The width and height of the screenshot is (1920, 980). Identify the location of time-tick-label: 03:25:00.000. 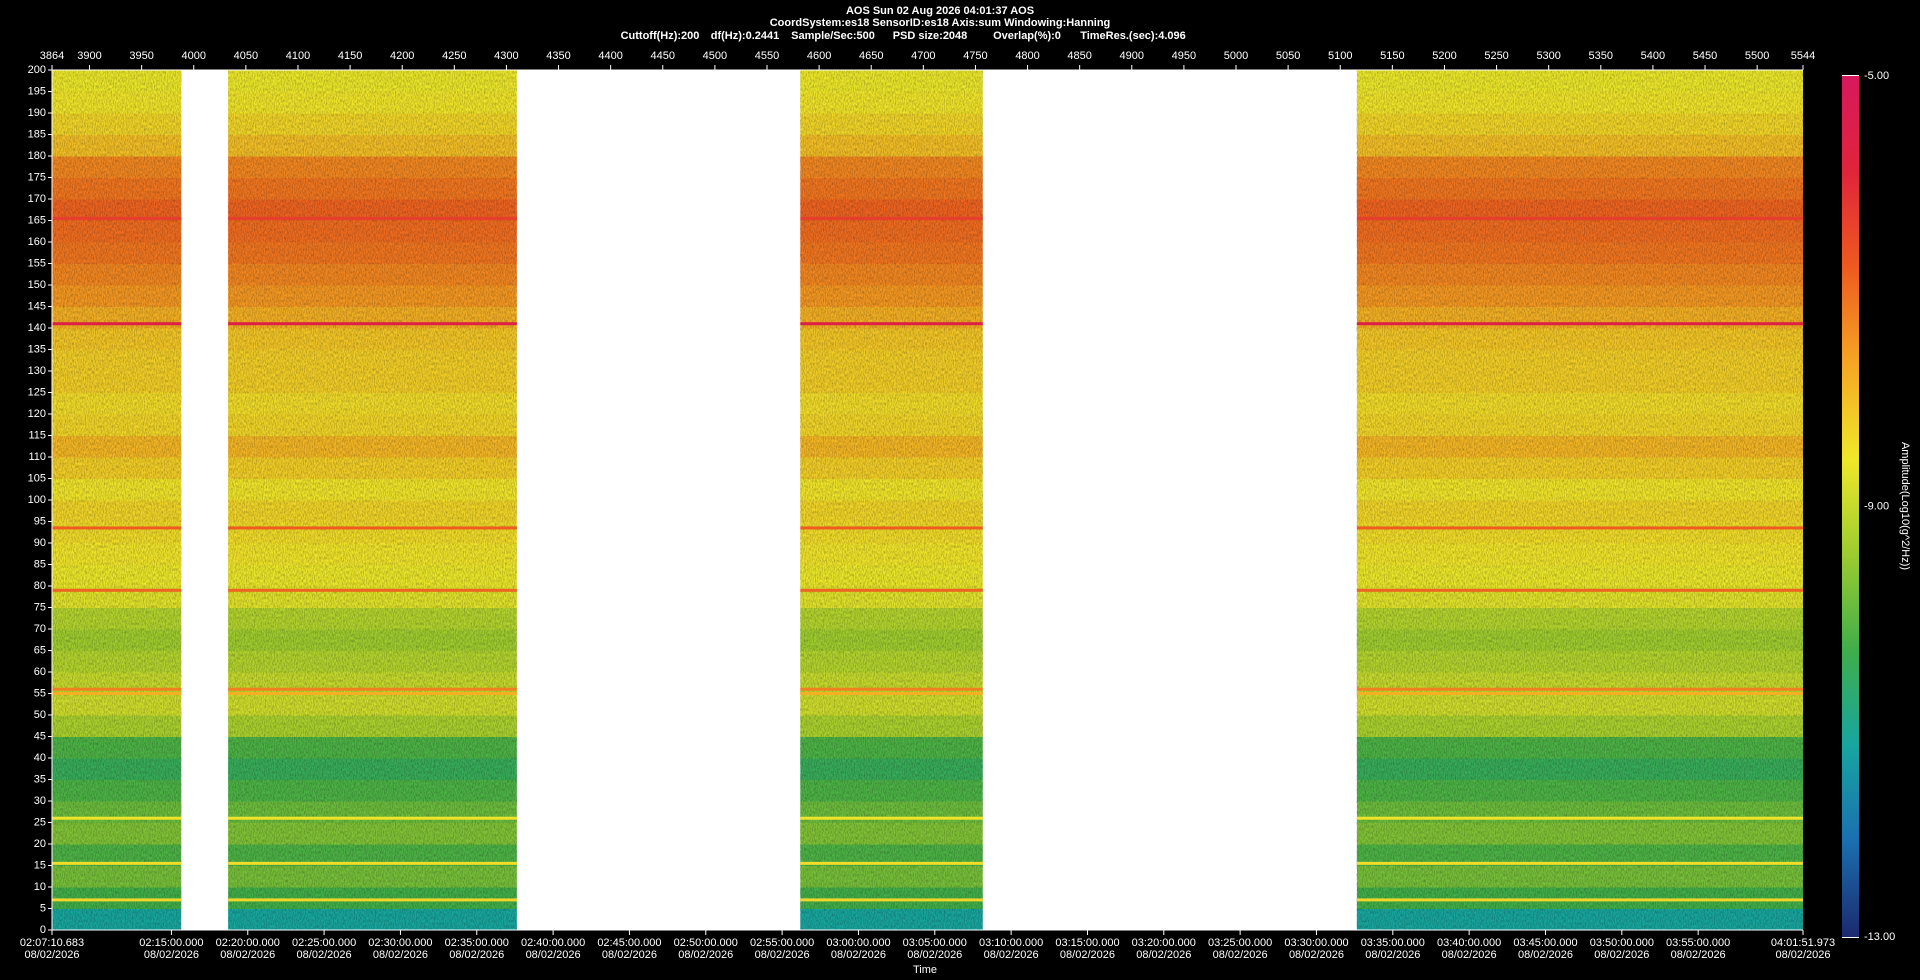
(1240, 943).